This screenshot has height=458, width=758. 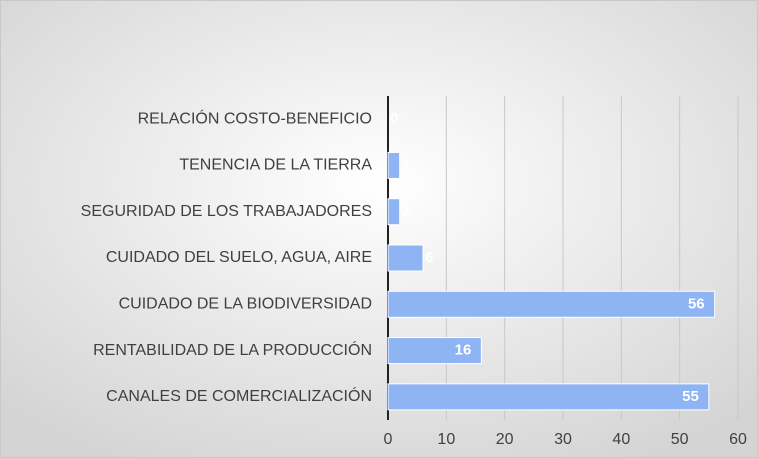 I want to click on y-tick-label: CUIDADO DEL SUELO, AGUA, AIRE, so click(x=239, y=257).